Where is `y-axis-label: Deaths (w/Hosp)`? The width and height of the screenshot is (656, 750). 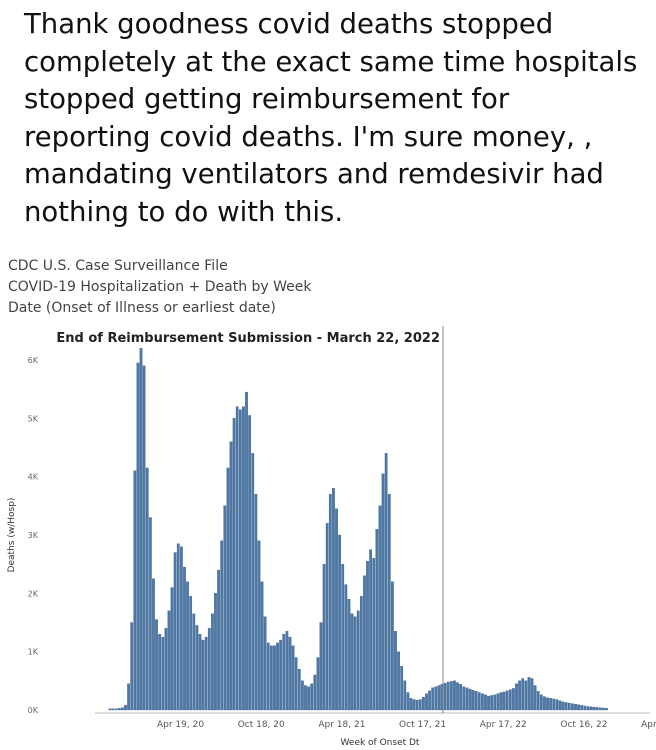 y-axis-label: Deaths (w/Hosp) is located at coordinates (12, 535).